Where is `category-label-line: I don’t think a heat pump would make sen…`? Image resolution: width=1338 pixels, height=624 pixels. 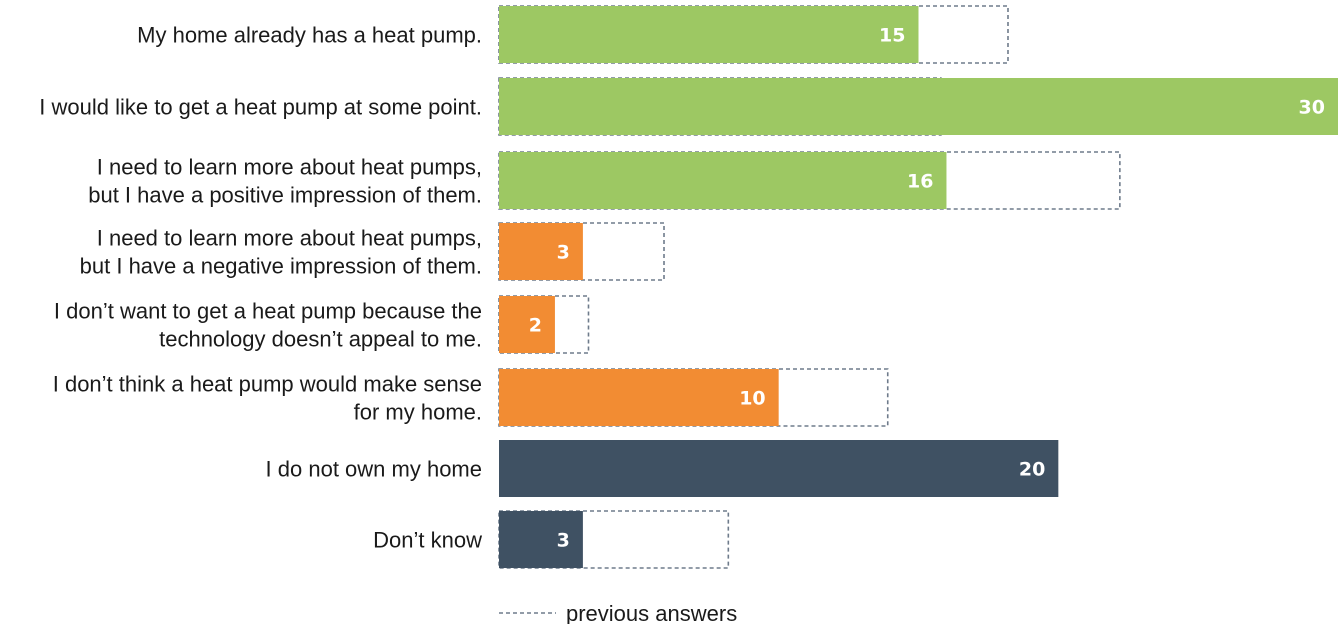 category-label-line: I don’t think a heat pump would make sen… is located at coordinates (267, 384).